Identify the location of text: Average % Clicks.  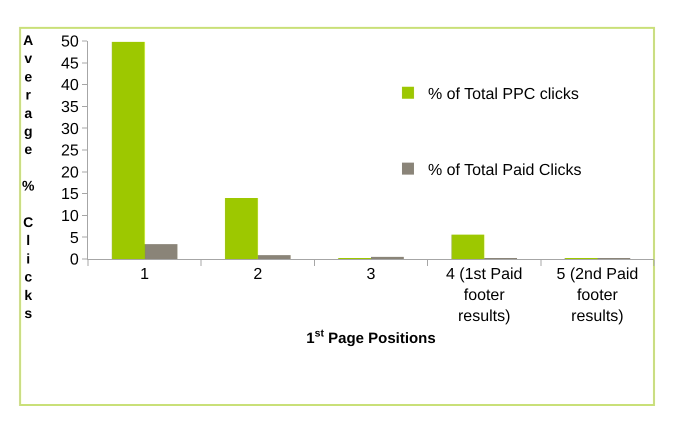
(28, 176).